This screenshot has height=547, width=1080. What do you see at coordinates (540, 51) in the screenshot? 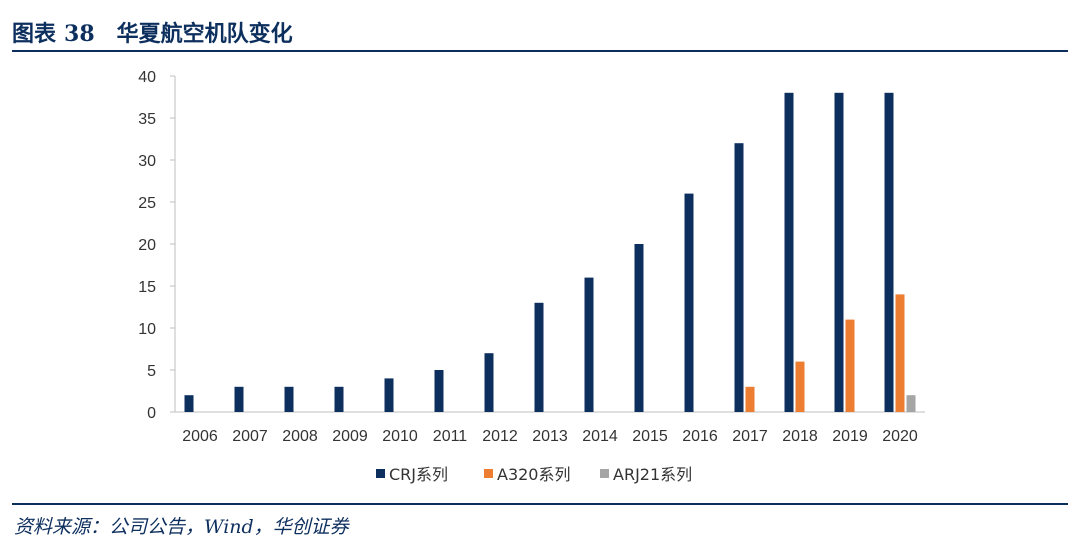
I see `header-rule` at bounding box center [540, 51].